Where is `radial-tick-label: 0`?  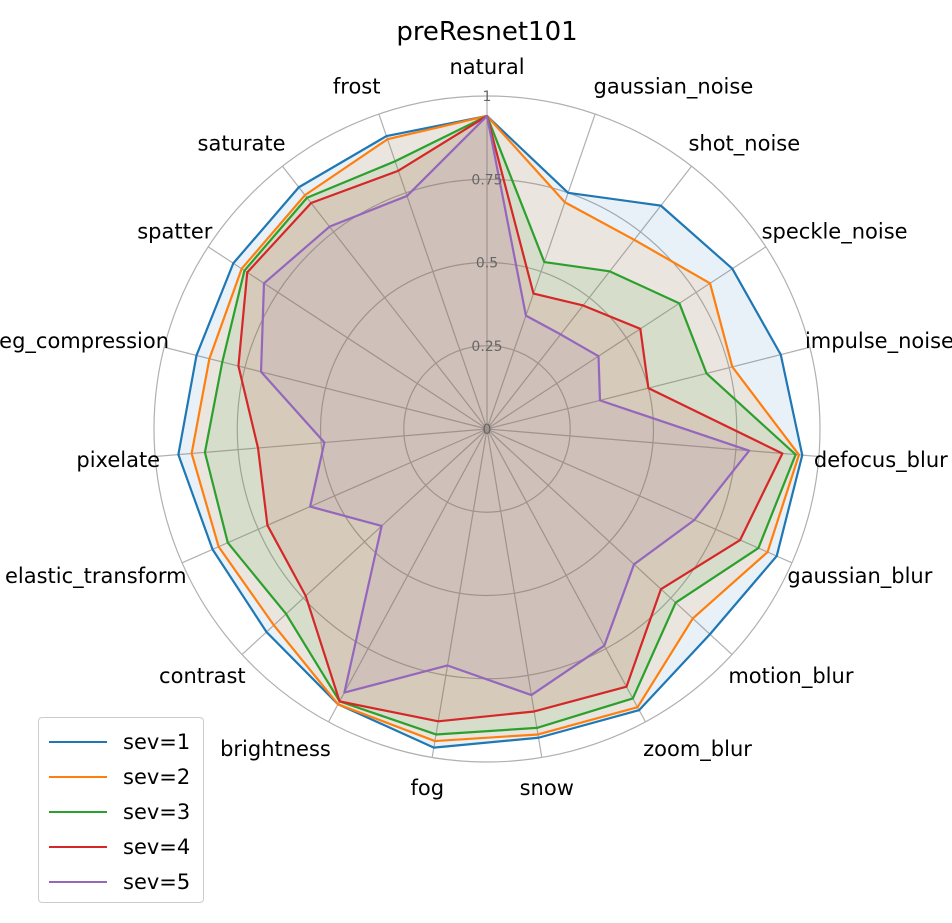 radial-tick-label: 0 is located at coordinates (487, 430).